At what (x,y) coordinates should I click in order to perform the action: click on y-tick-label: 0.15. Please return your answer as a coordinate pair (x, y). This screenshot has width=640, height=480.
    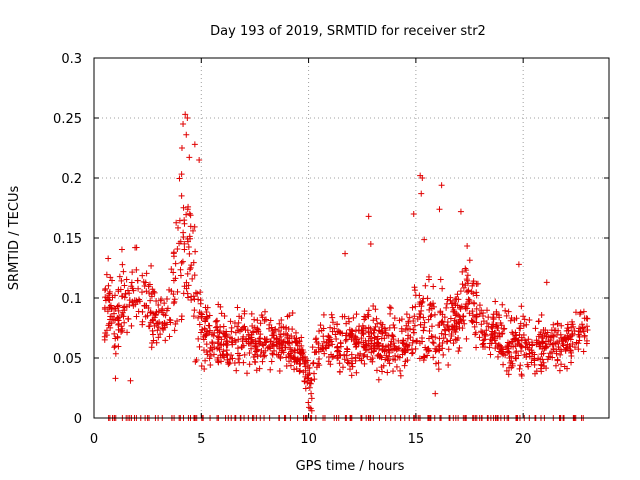
    Looking at the image, I should click on (67, 239).